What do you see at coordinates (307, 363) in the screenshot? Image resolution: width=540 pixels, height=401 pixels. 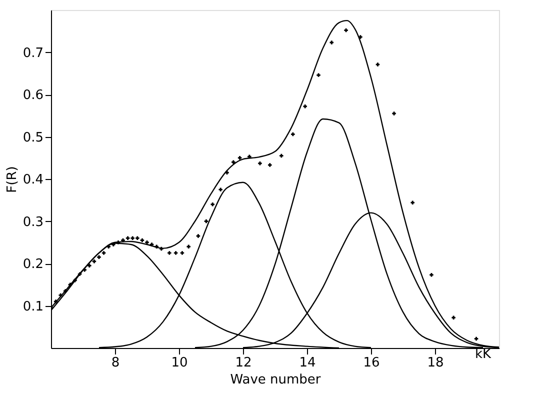 I see `x-tick-label: 14` at bounding box center [307, 363].